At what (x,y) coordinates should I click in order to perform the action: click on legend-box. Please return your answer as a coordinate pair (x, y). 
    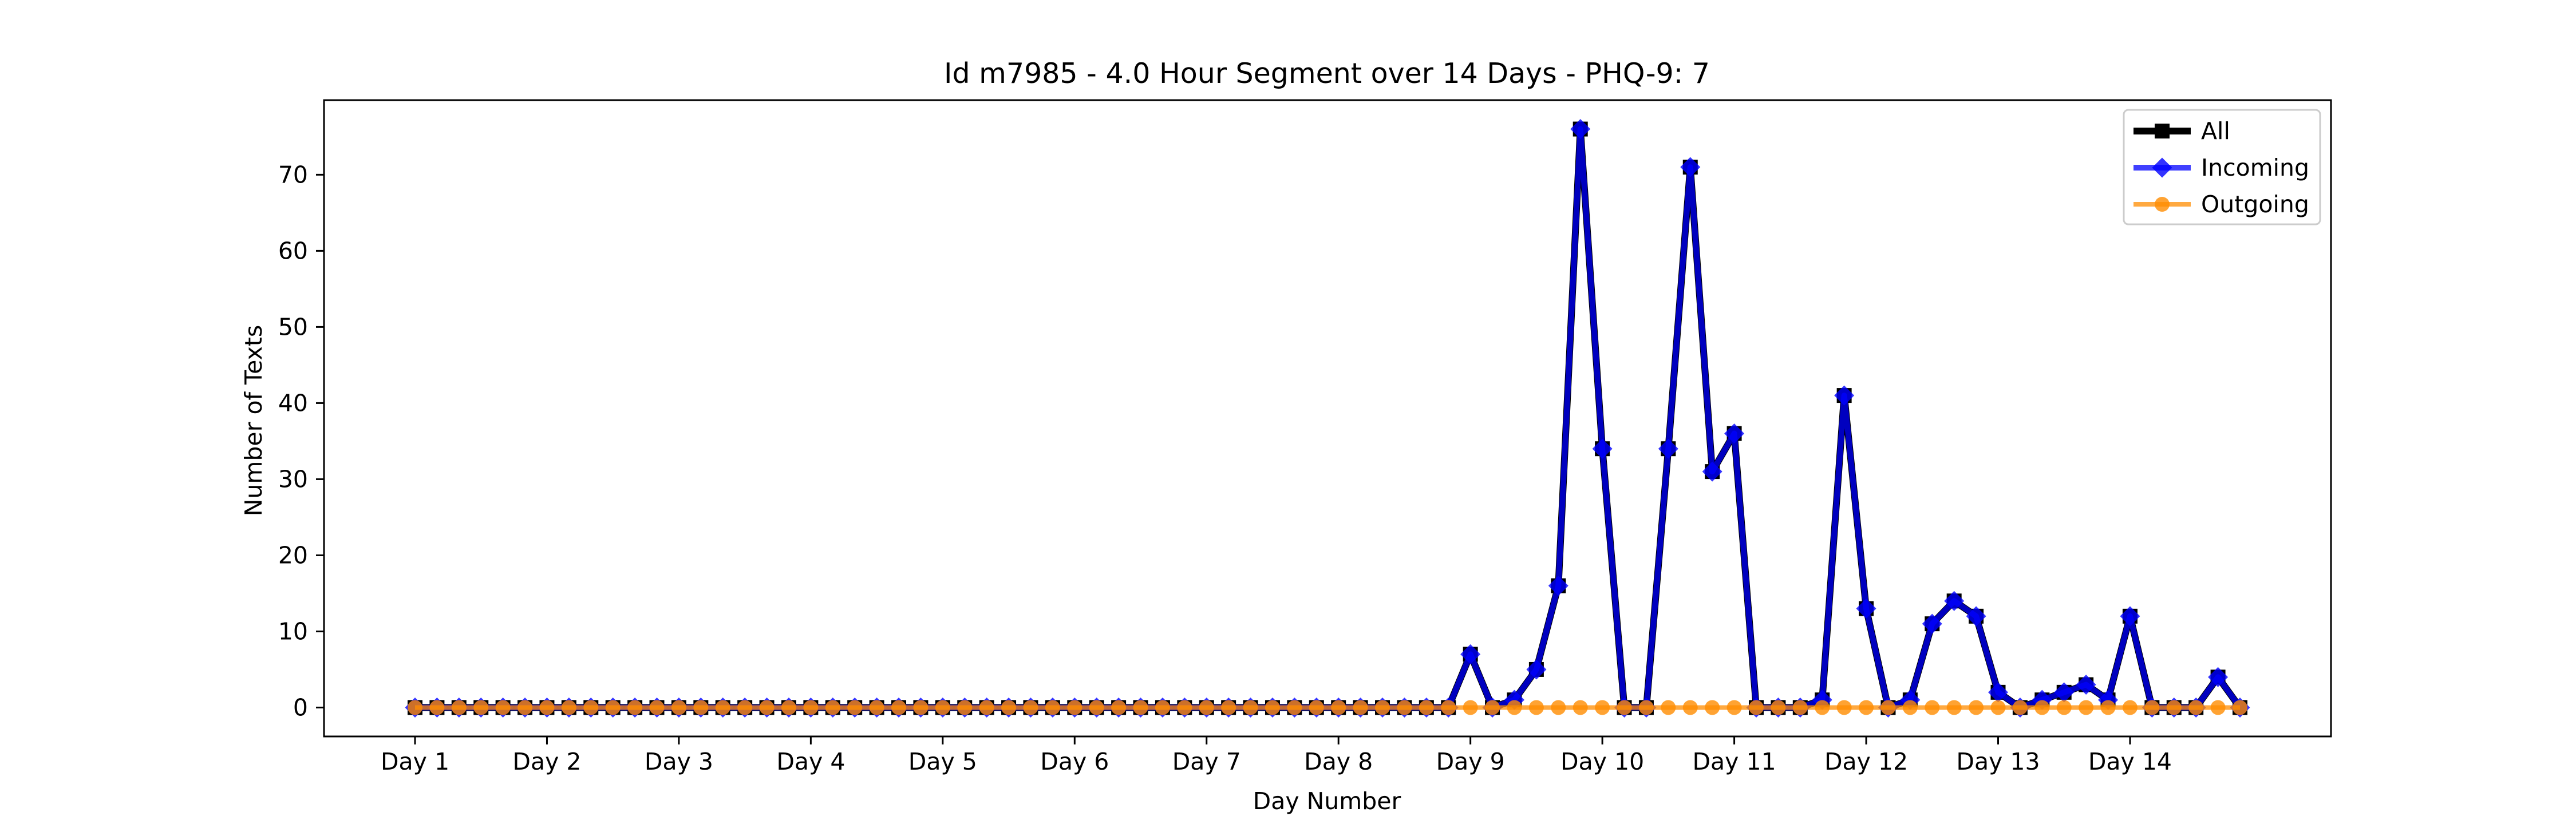
    Looking at the image, I should click on (2222, 167).